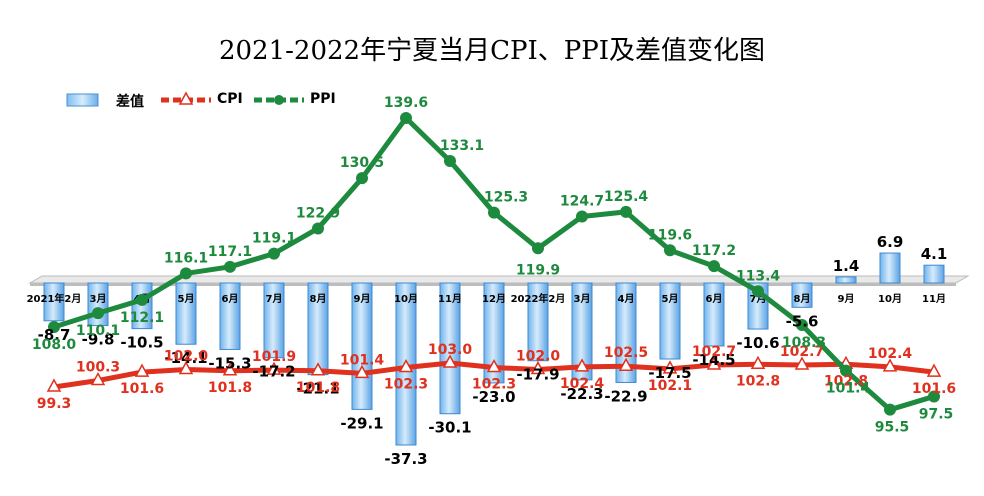 This screenshot has width=984, height=496. I want to click on data-label-cpi: 102.1, so click(670, 386).